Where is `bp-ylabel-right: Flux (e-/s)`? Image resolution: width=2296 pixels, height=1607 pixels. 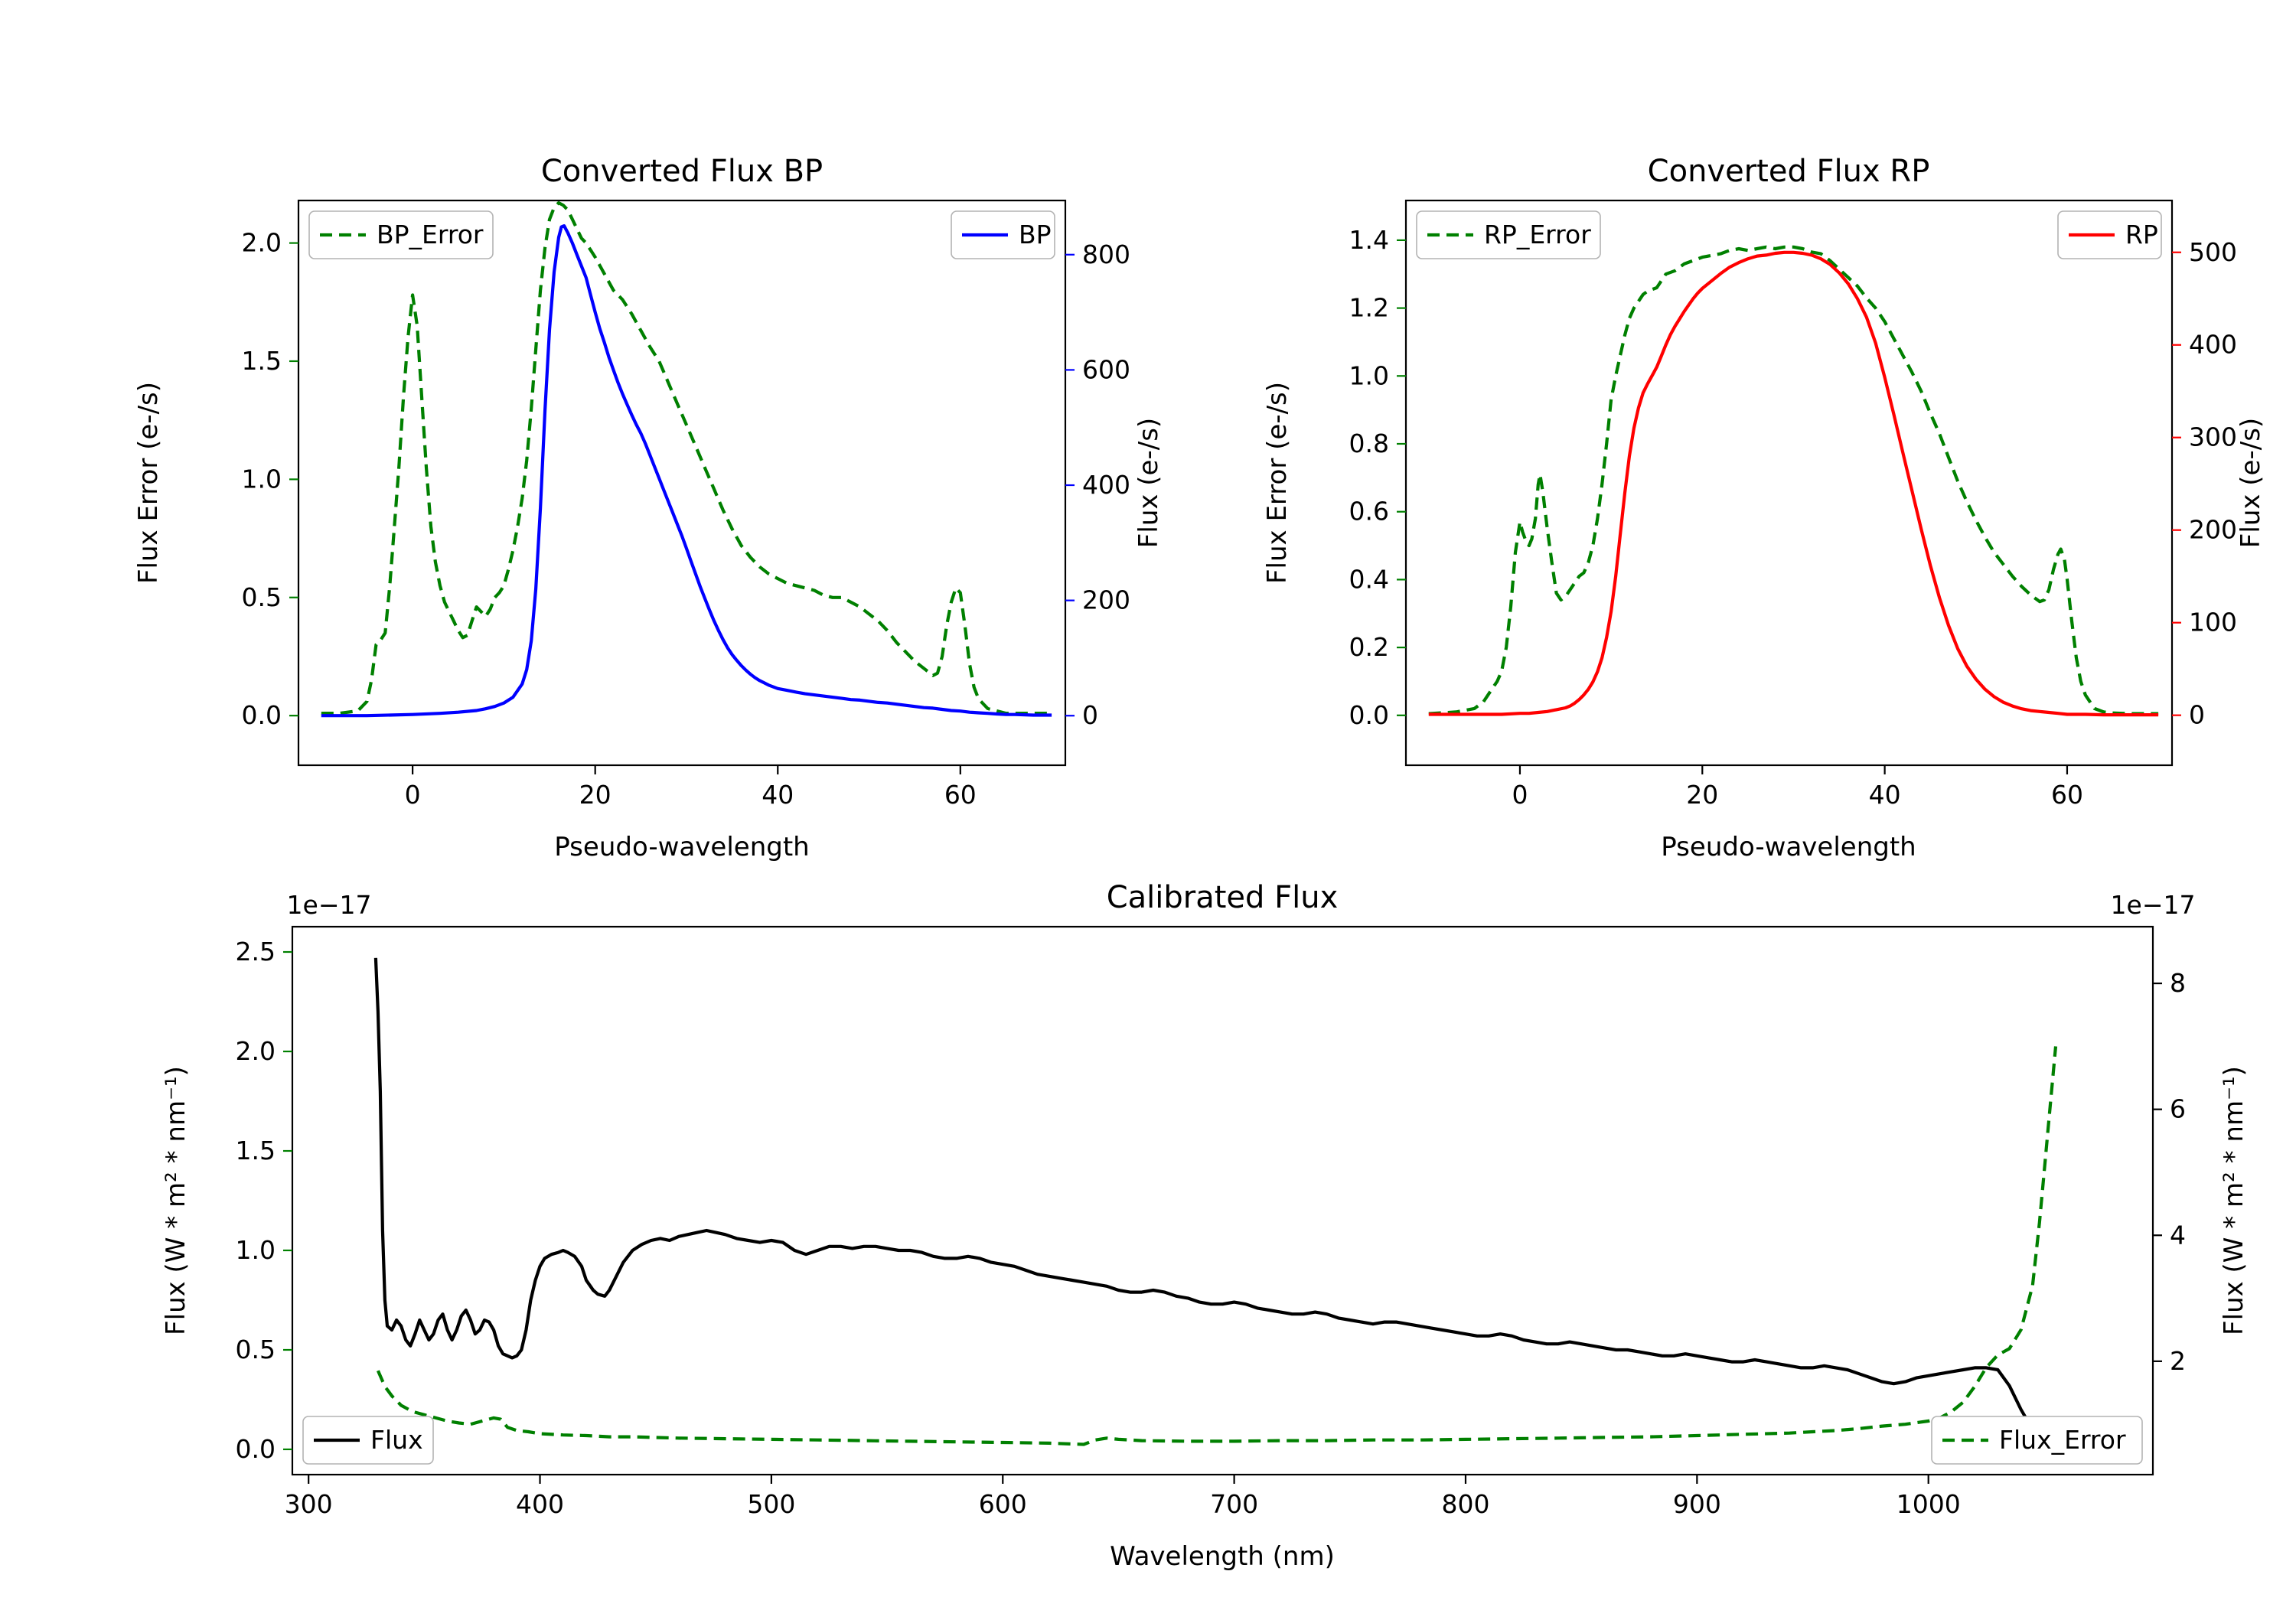 bp-ylabel-right: Flux (e-/s) is located at coordinates (1148, 483).